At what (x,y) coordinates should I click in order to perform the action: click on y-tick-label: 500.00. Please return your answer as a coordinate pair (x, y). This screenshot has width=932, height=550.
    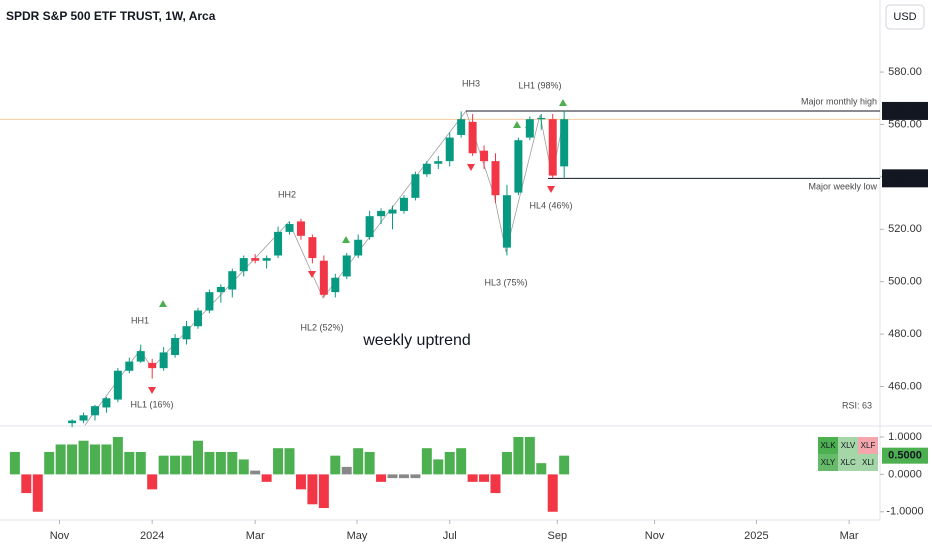
    Looking at the image, I should click on (905, 282).